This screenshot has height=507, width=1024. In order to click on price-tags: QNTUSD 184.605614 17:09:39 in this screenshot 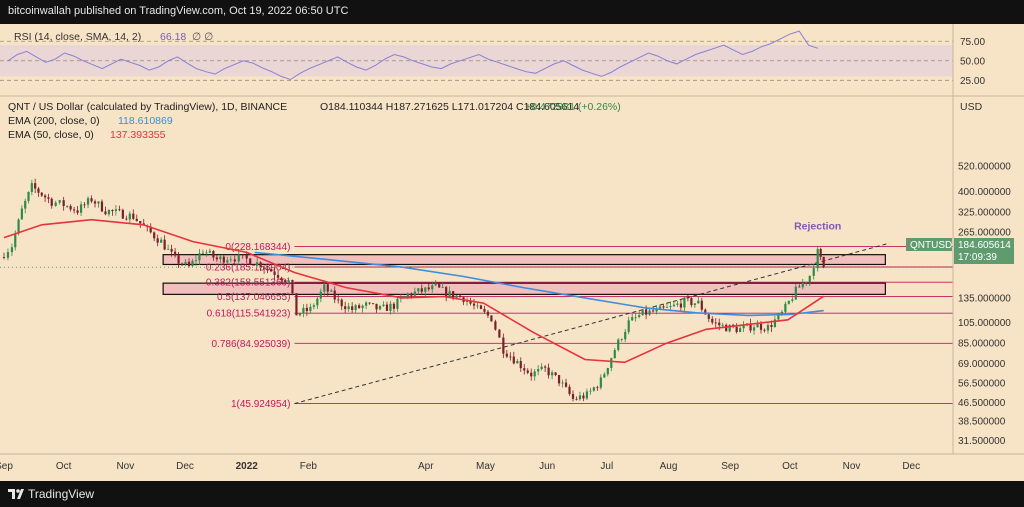, I will do `click(960, 251)`.